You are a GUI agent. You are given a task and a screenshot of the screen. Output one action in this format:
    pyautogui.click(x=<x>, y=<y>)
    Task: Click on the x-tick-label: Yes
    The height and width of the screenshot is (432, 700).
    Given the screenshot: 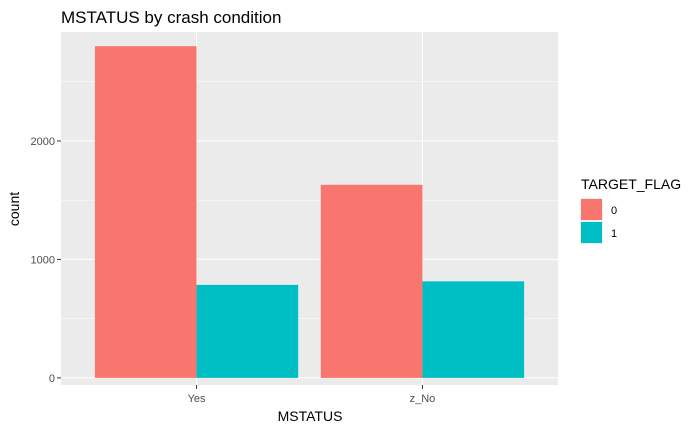 What is the action you would take?
    pyautogui.click(x=197, y=399)
    